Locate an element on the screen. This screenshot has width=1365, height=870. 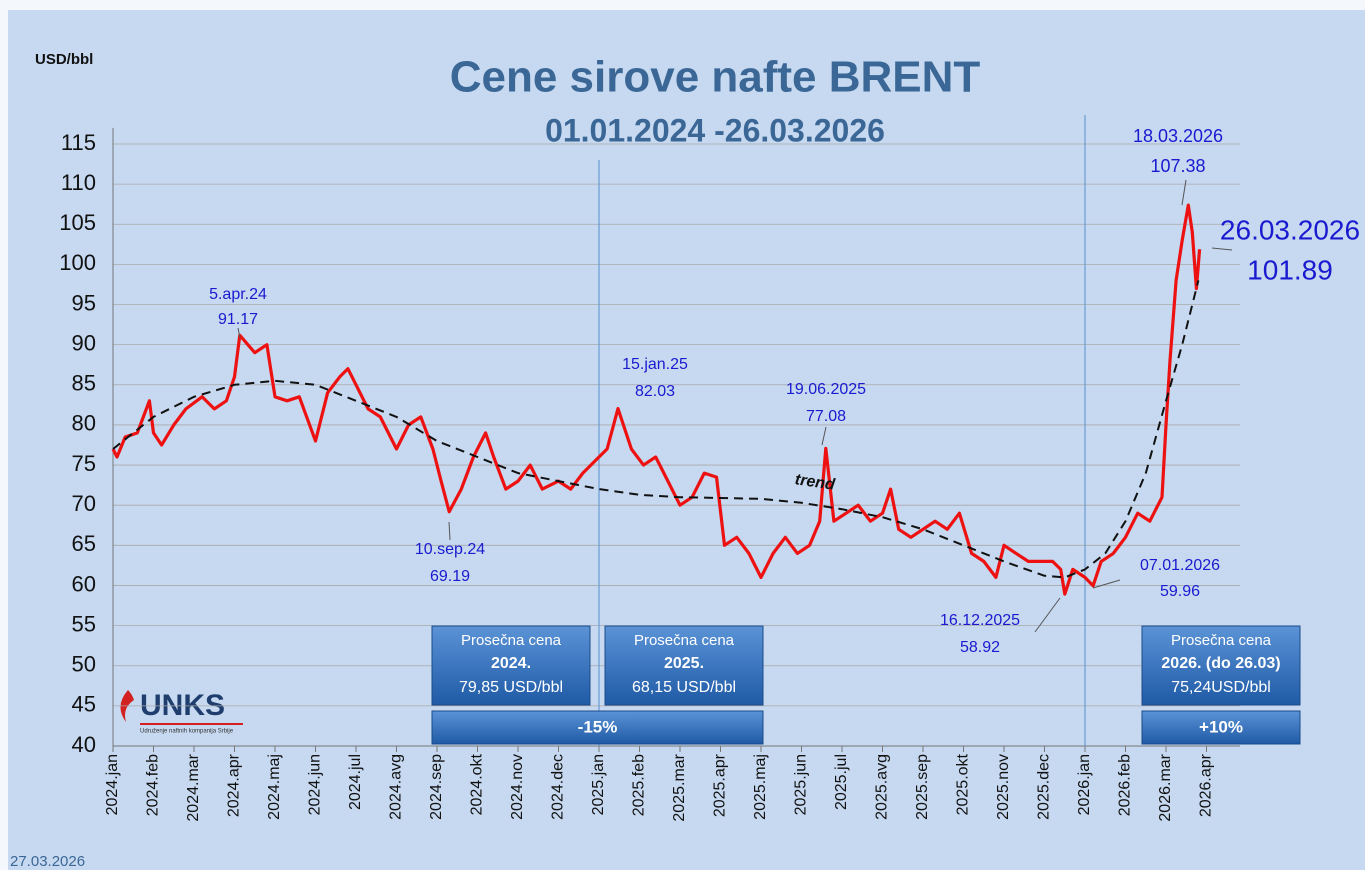
y-tick-label: 80 is located at coordinates (84, 423).